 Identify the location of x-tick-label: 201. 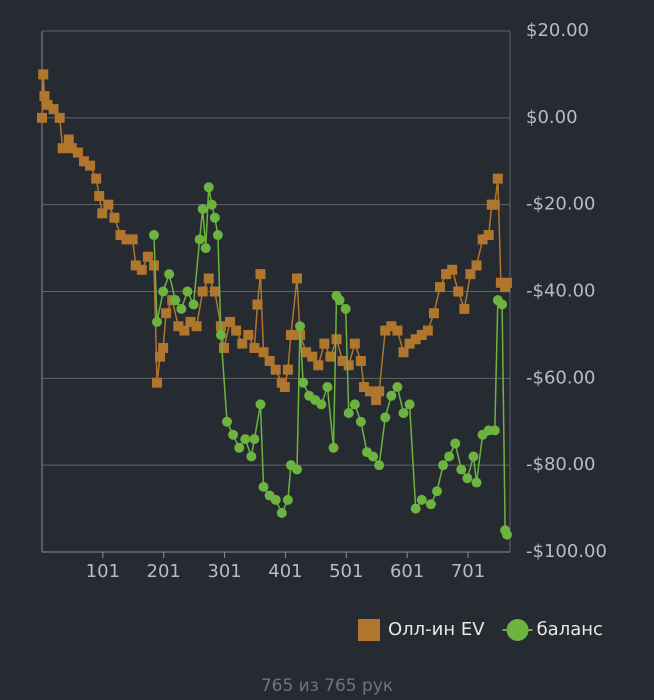
(164, 571).